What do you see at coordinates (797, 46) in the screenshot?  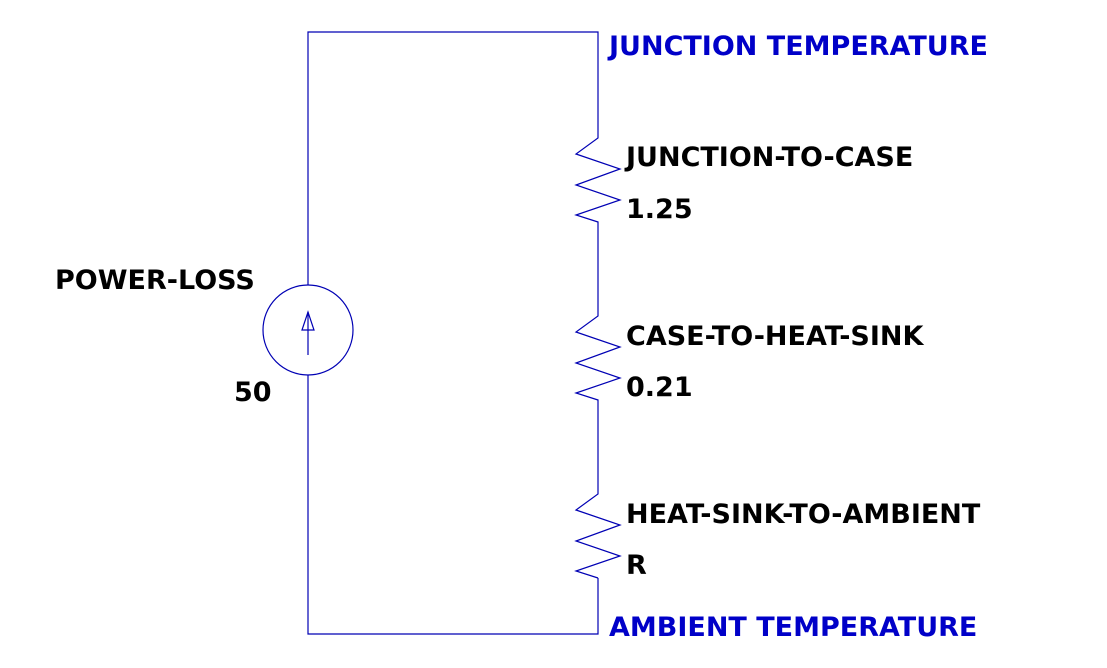 I see `net-label-junction-temperature: JUNCTION TEMPERATURE` at bounding box center [797, 46].